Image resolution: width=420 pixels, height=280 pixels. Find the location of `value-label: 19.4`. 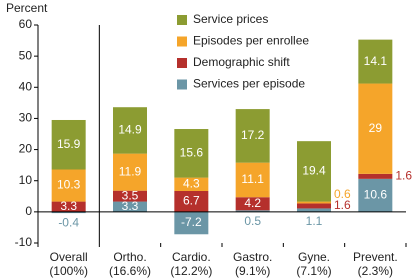

value-label: 19.4 is located at coordinates (314, 171).